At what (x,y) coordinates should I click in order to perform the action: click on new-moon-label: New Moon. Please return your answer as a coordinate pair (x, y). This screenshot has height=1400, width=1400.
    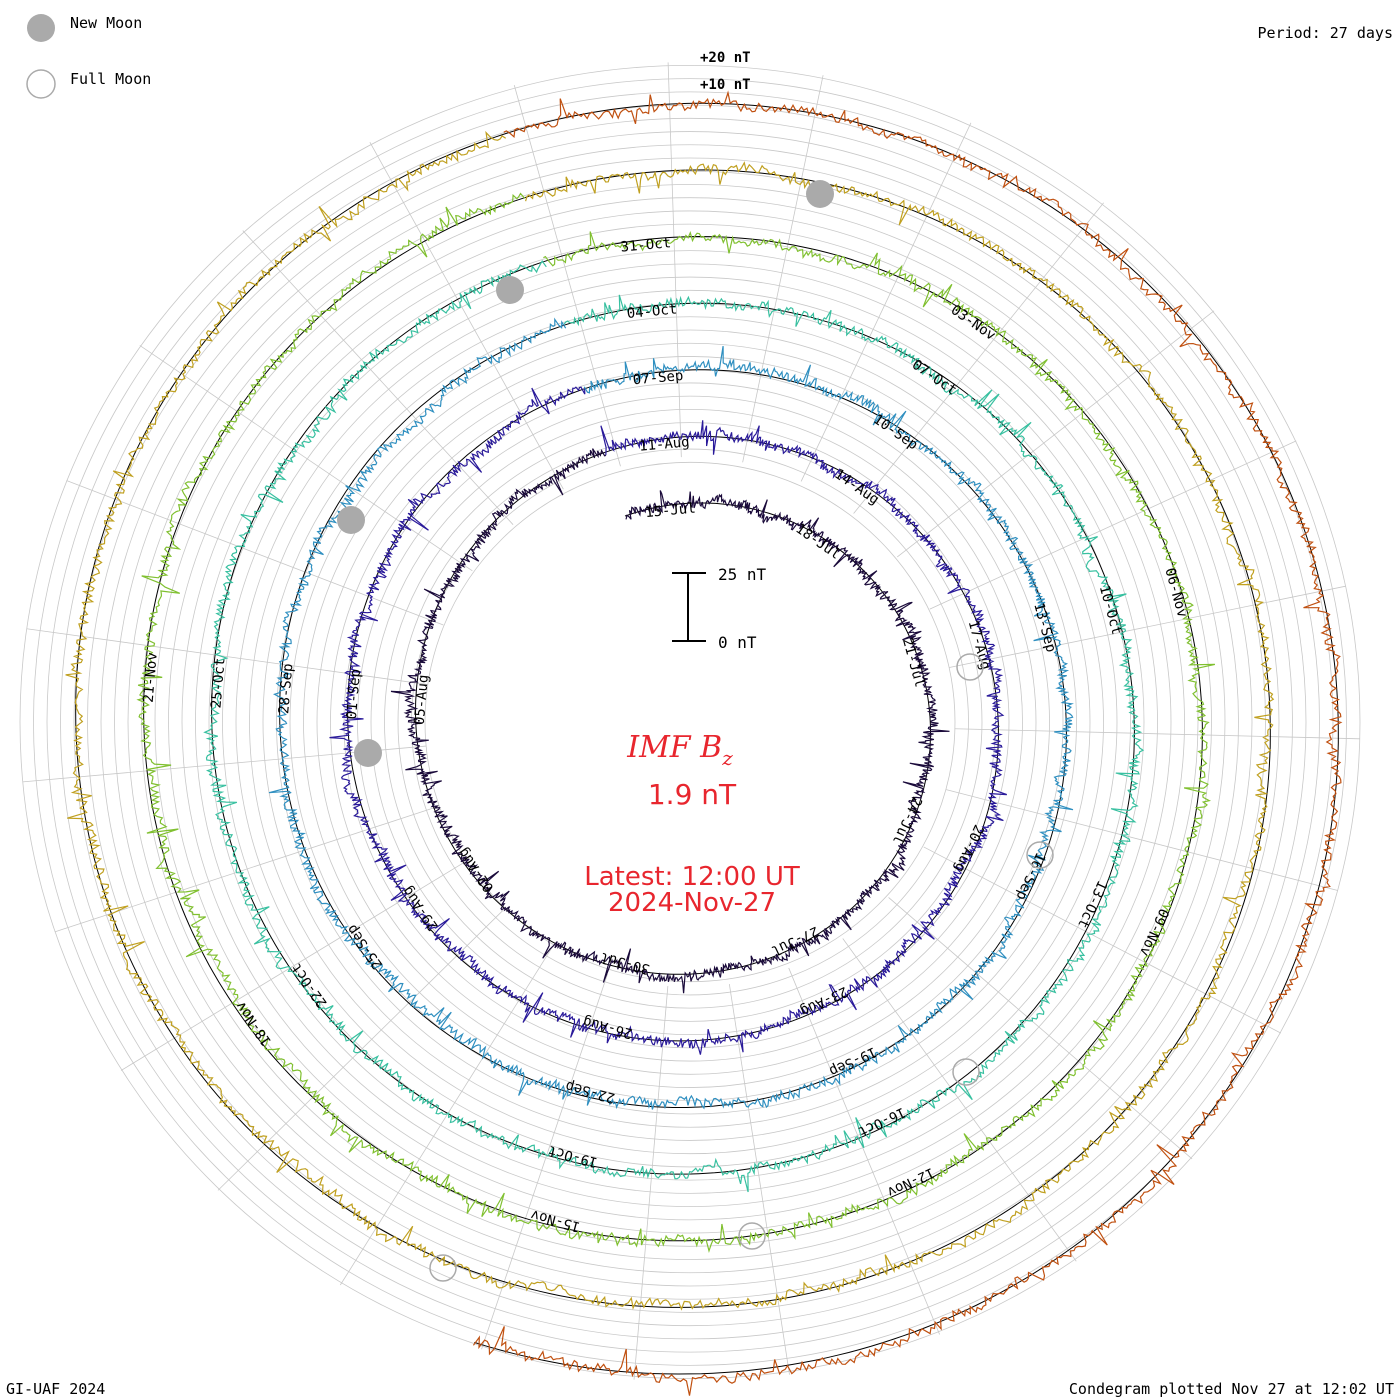
    Looking at the image, I should click on (106, 23).